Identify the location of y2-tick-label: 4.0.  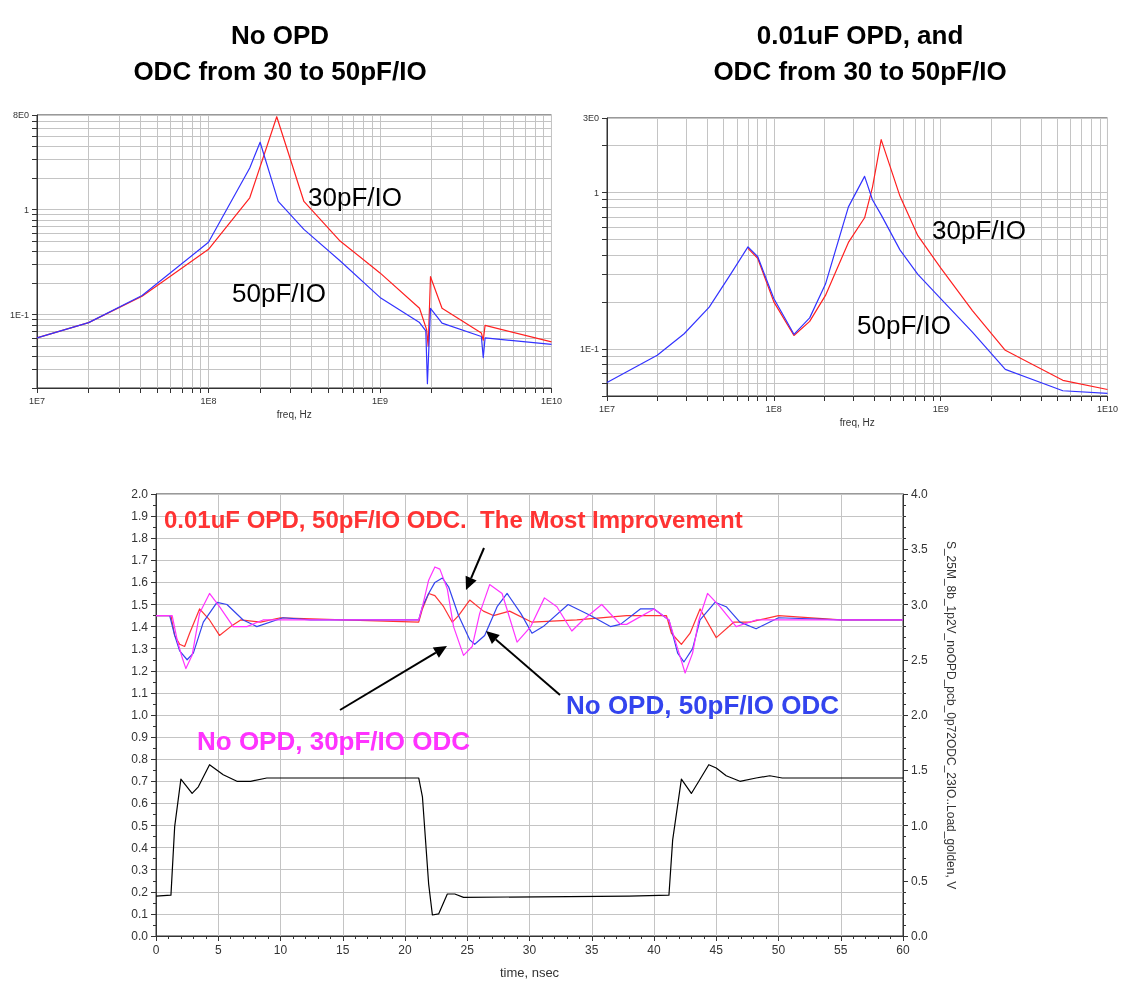
(920, 494).